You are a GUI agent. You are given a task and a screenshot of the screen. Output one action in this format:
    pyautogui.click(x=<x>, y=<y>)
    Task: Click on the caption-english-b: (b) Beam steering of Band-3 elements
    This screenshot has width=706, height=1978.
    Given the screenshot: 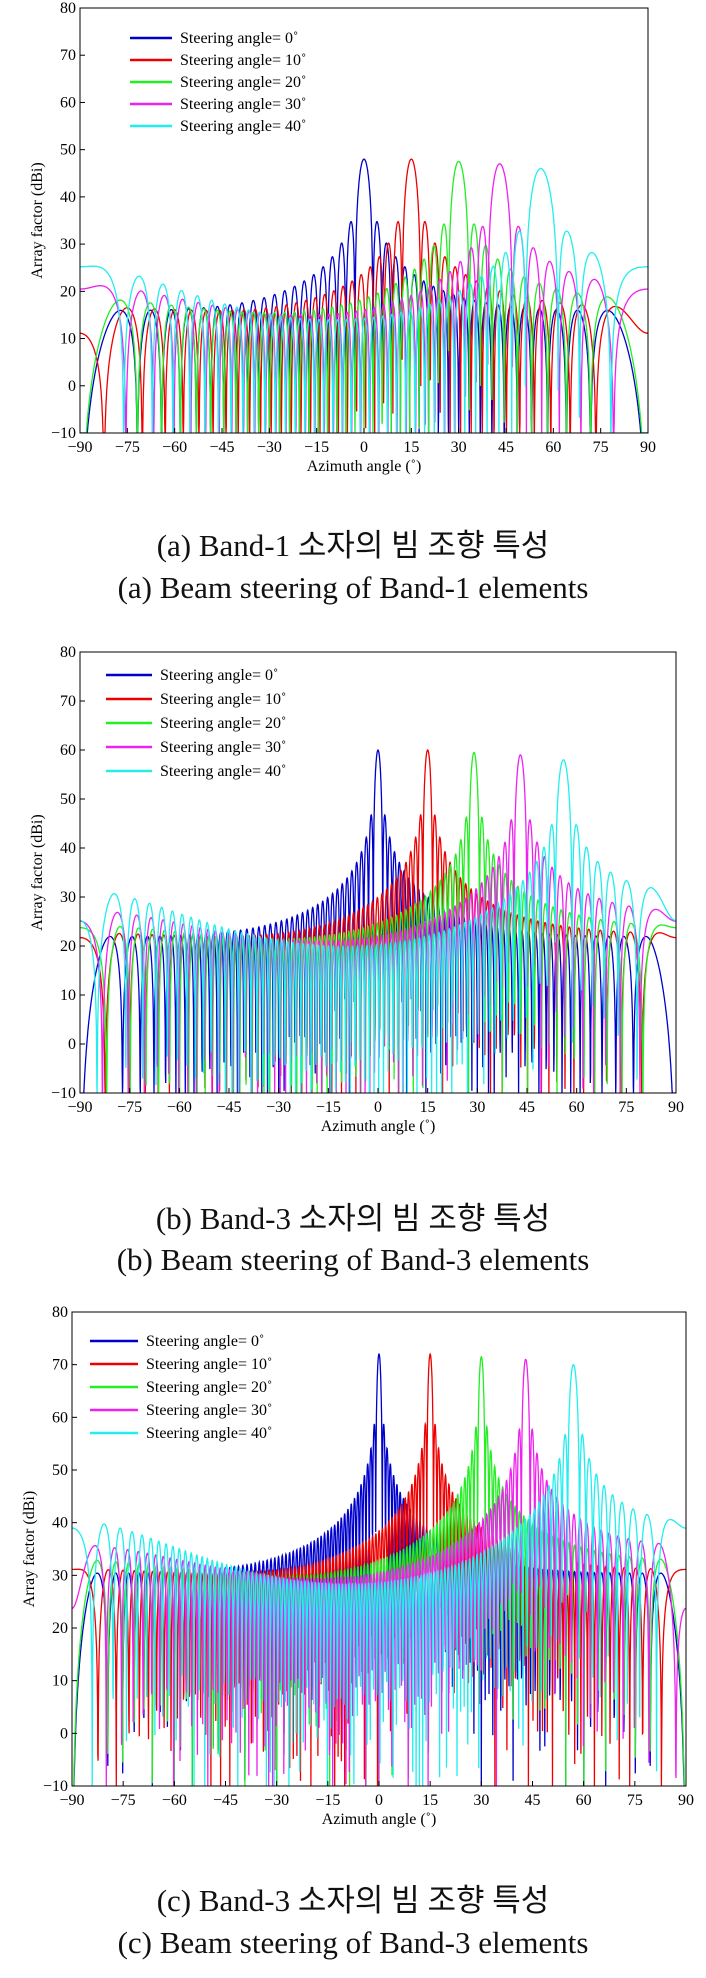 What is the action you would take?
    pyautogui.click(x=353, y=1259)
    